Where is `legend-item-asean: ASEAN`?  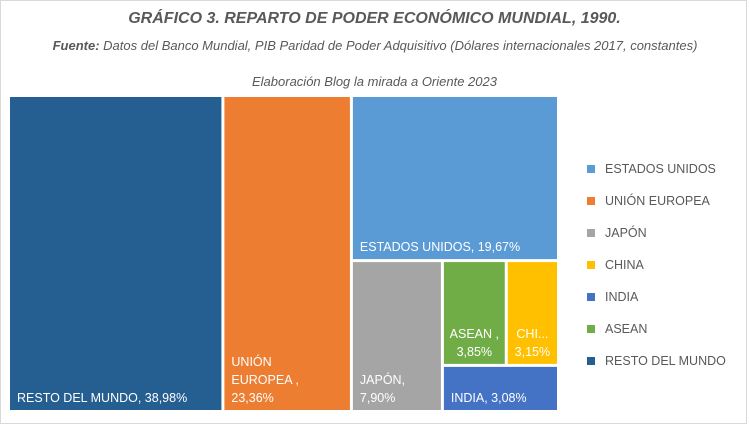
legend-item-asean: ASEAN is located at coordinates (667, 329).